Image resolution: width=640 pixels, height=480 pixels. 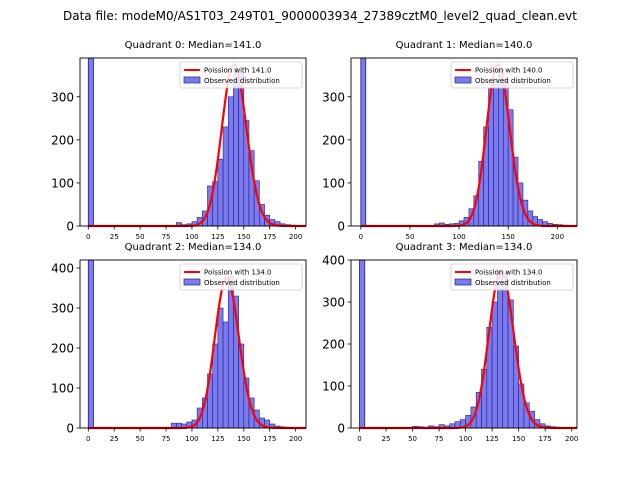 What do you see at coordinates (238, 71) in the screenshot?
I see `legend-poisson-label: Poission with 141.0` at bounding box center [238, 71].